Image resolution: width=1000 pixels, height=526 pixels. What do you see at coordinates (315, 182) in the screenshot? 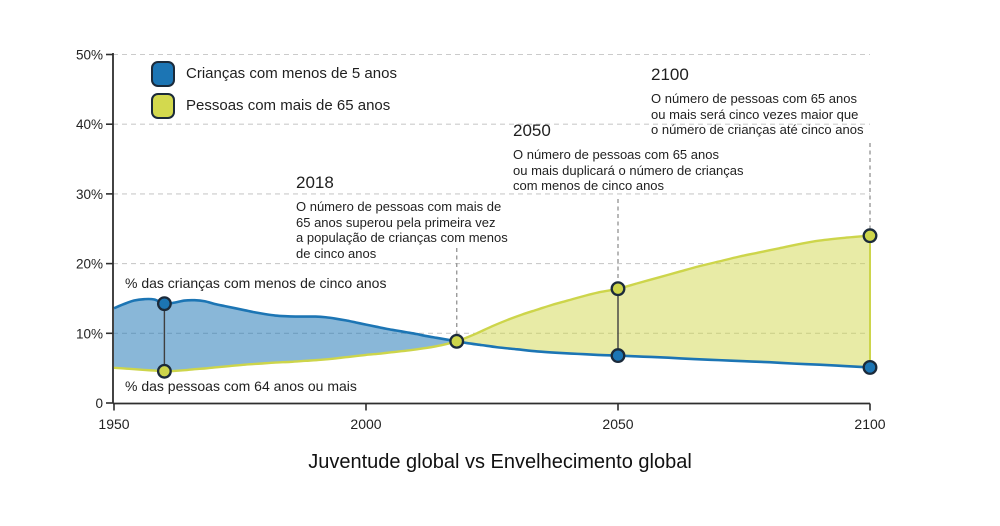
I see `annotation-2018-heading: 2018` at bounding box center [315, 182].